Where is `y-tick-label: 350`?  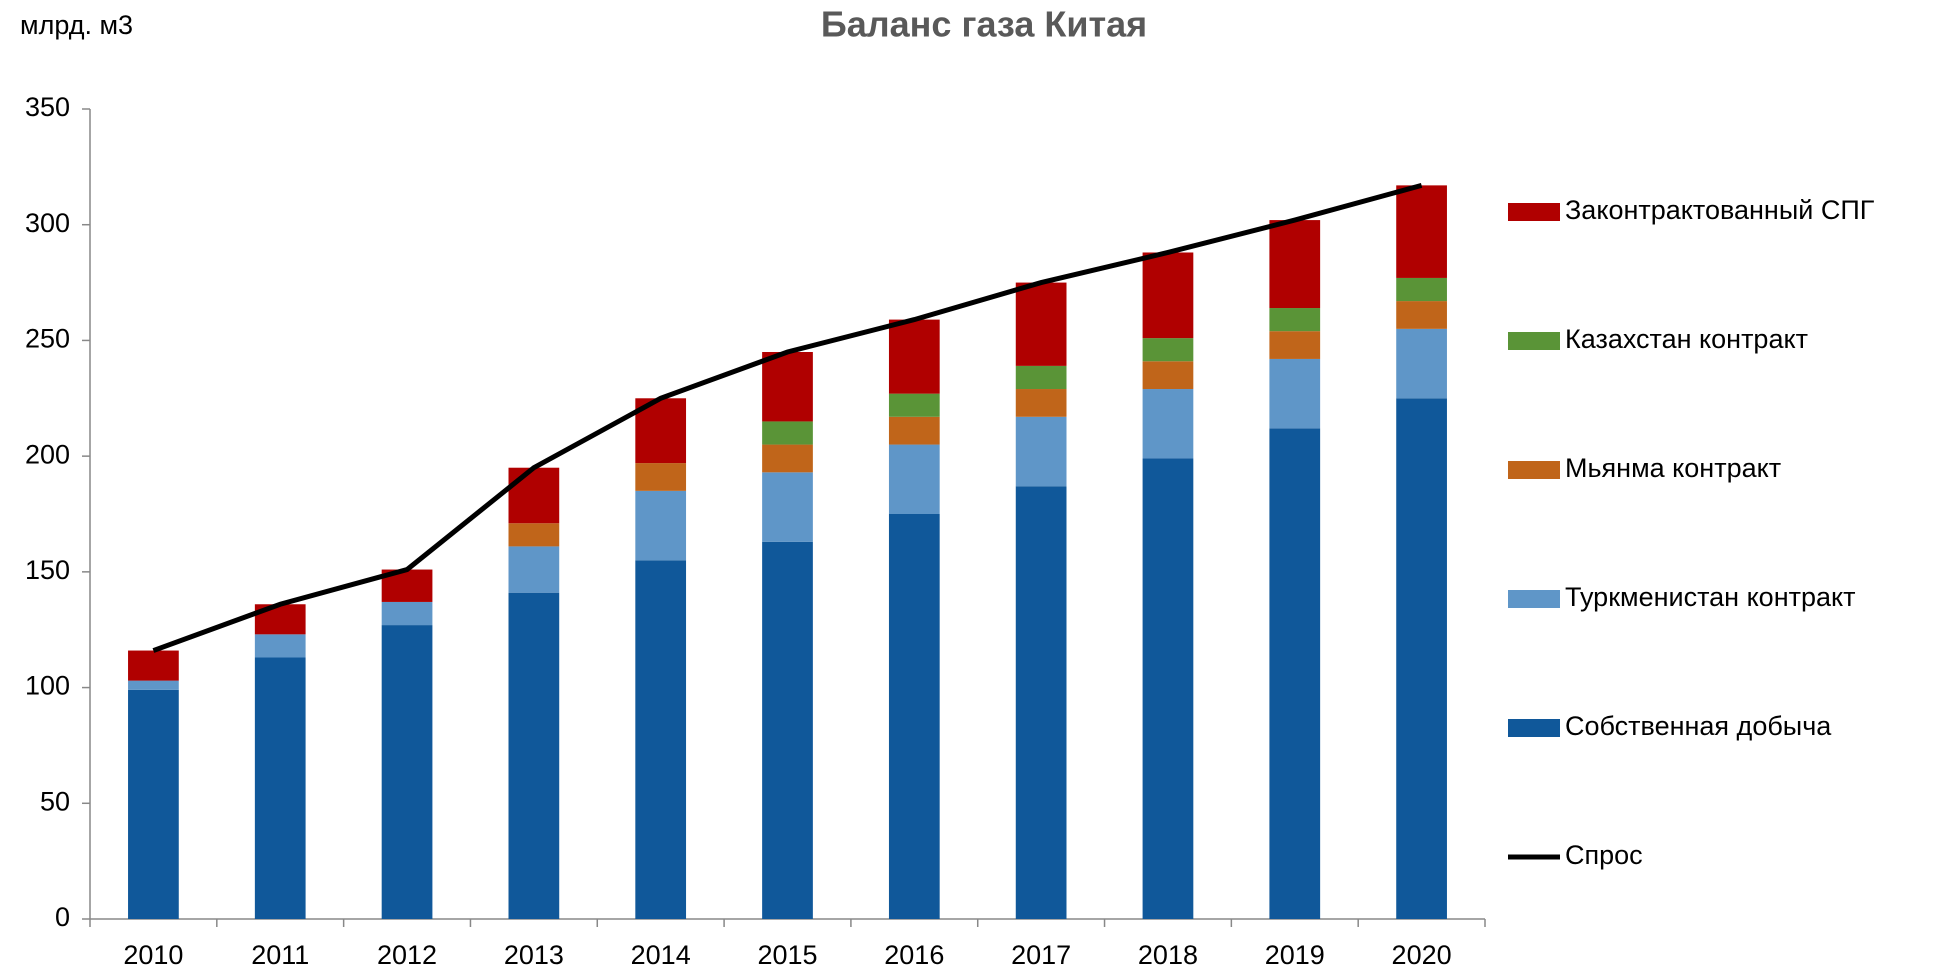
y-tick-label: 350 is located at coordinates (47, 107).